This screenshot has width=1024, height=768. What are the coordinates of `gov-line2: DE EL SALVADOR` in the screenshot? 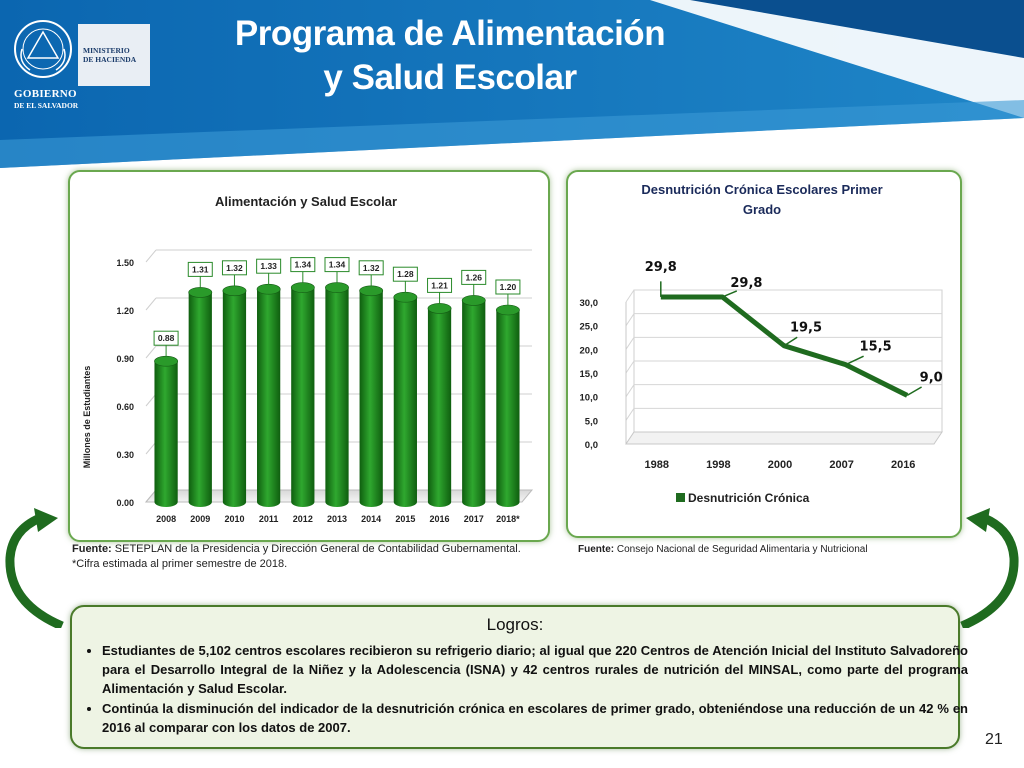 It's located at (46, 105).